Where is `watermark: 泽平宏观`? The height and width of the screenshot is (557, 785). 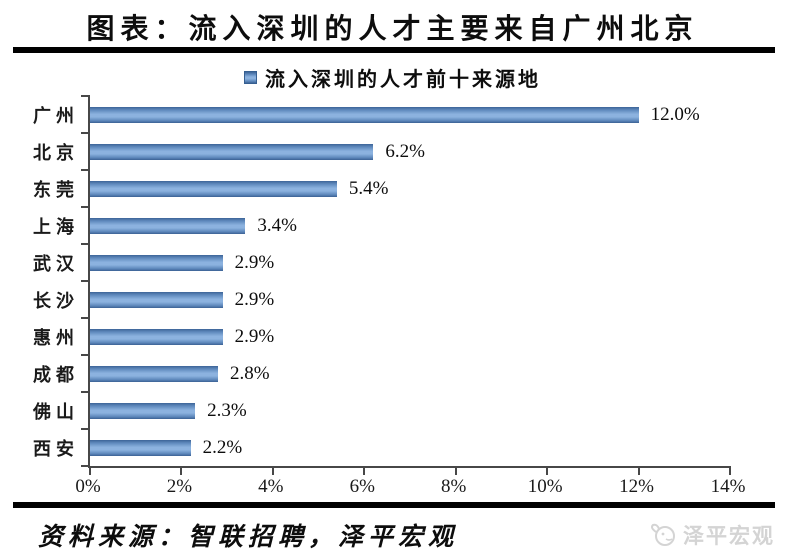
watermark: 泽平宏观 is located at coordinates (711, 535).